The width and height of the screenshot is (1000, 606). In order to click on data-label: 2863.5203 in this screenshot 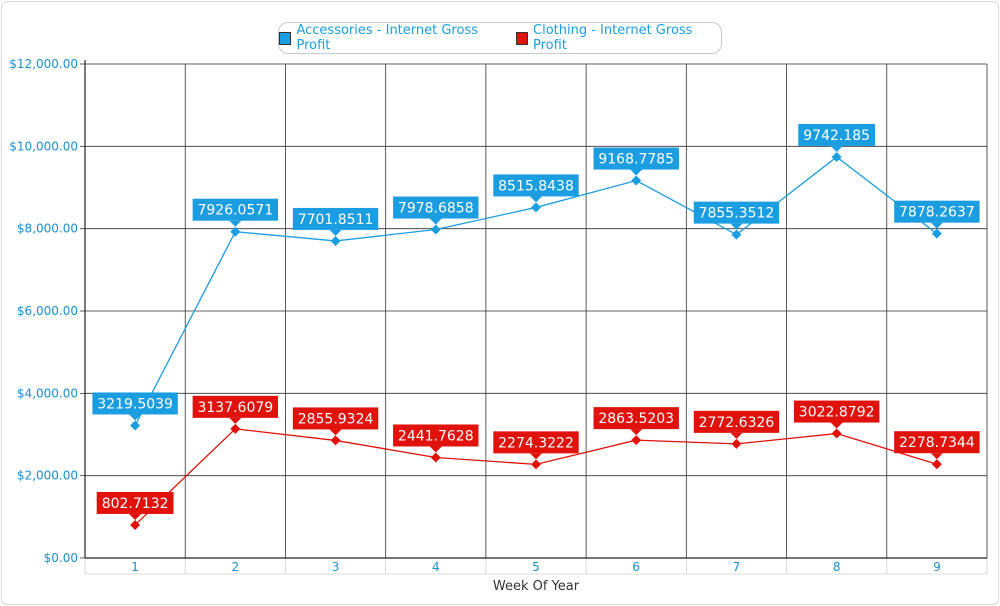, I will do `click(636, 419)`.